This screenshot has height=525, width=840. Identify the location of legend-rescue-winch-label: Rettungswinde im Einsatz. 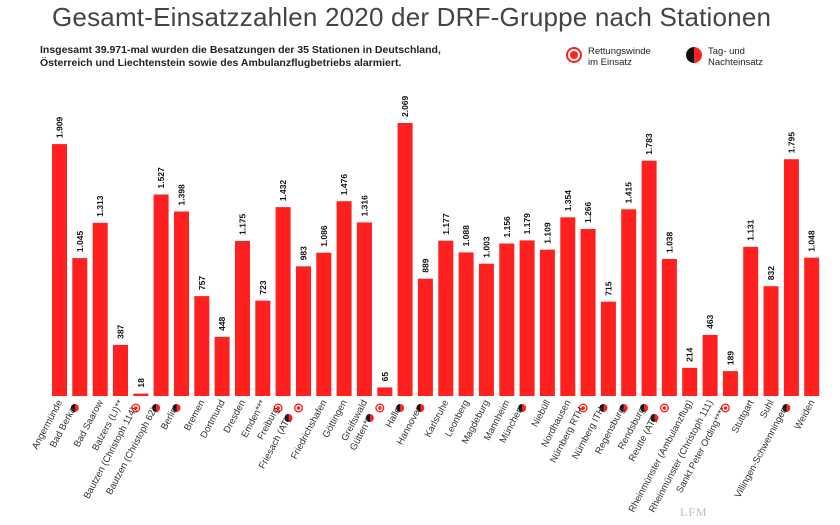
(619, 57).